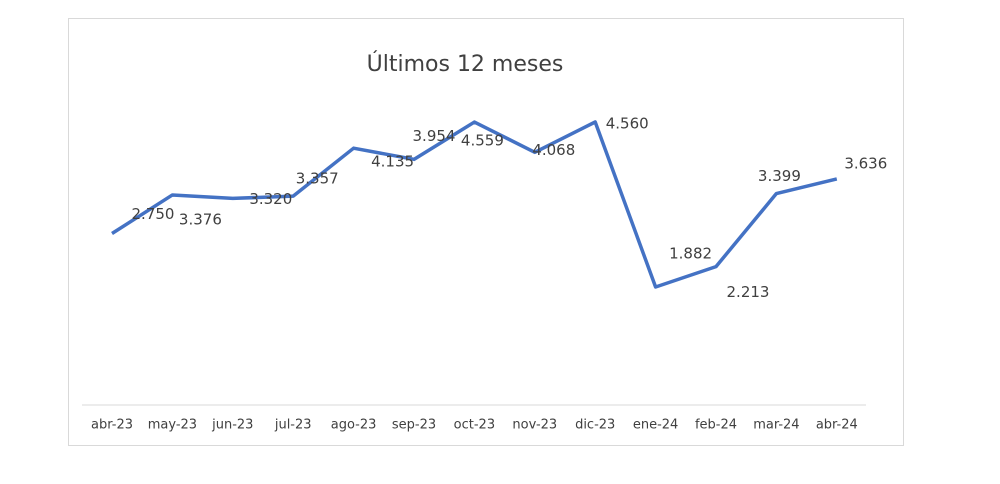  Describe the element at coordinates (776, 425) in the screenshot. I see `x-tick-label: mar-24` at that location.